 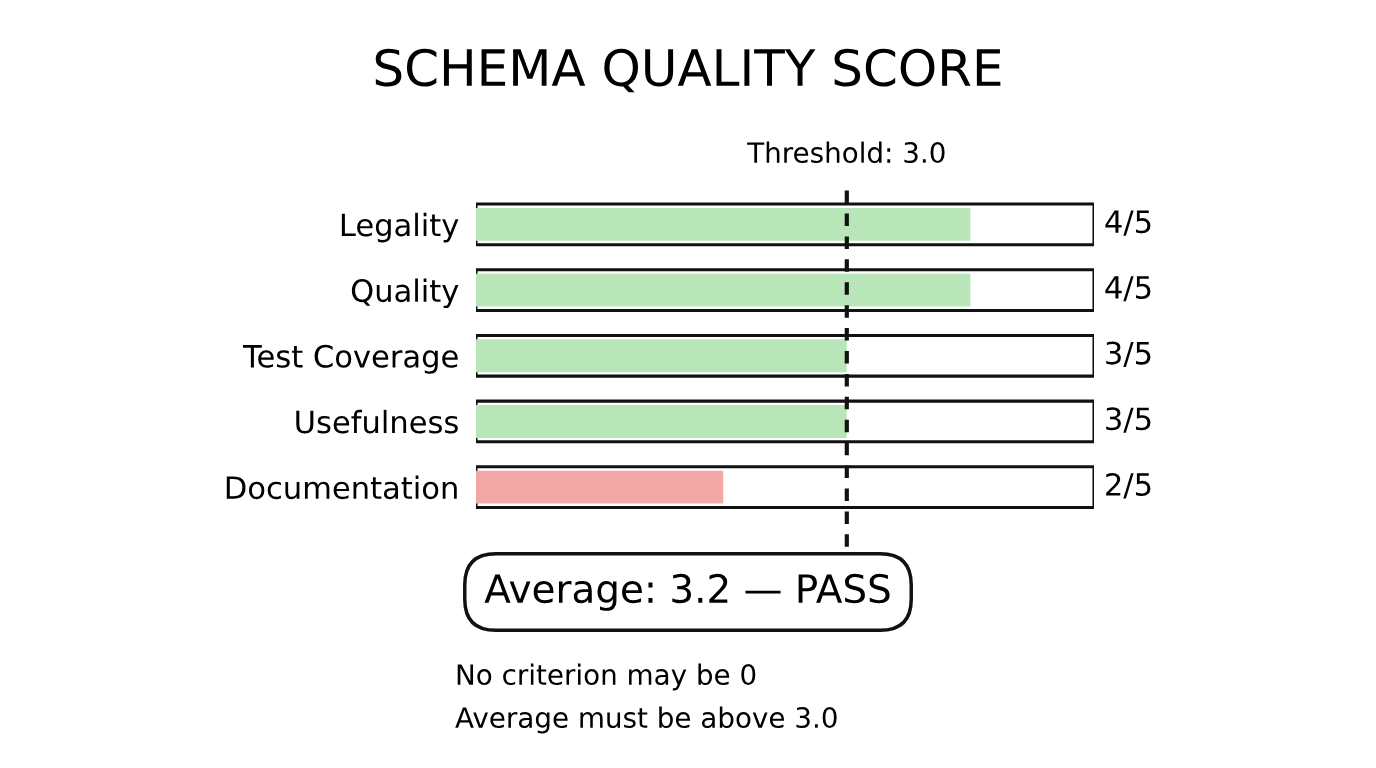 What do you see at coordinates (341, 487) in the screenshot?
I see `y-tick-label: Documentation` at bounding box center [341, 487].